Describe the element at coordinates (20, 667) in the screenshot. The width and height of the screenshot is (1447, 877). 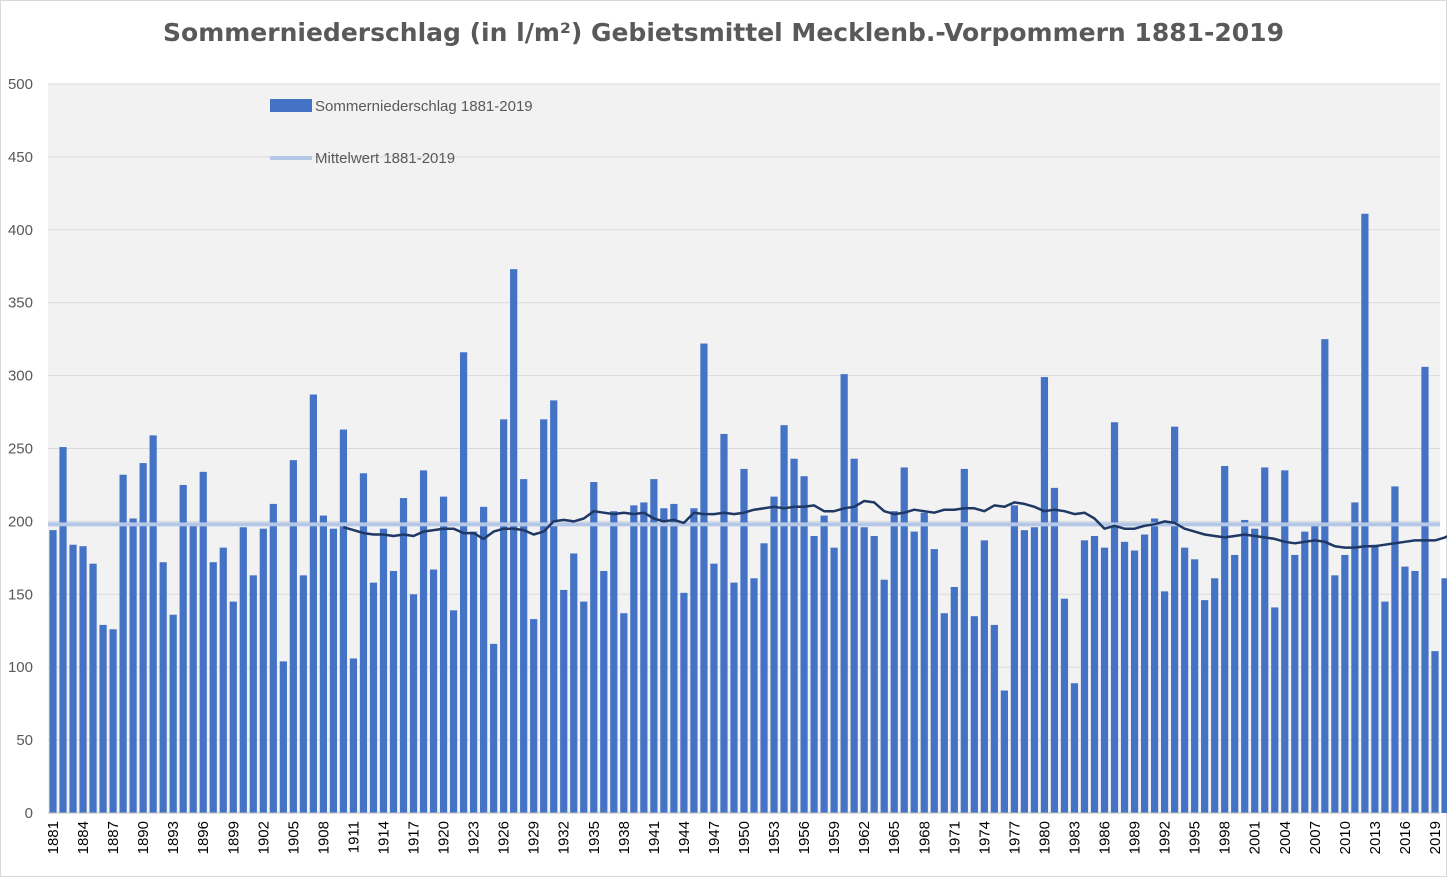
I see `y-tick-label: 100` at that location.